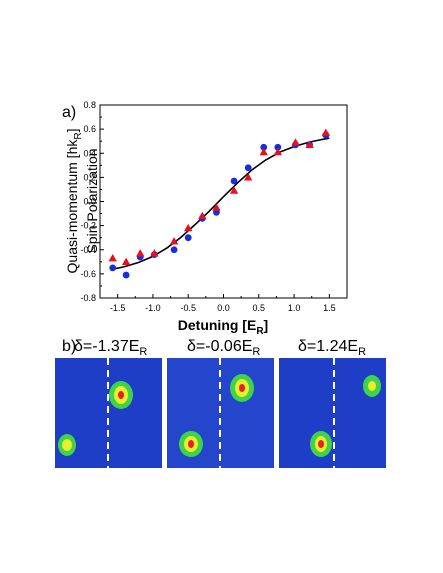 This screenshot has height=573, width=443. I want to click on y-tick-label: -0.2, so click(88, 226).